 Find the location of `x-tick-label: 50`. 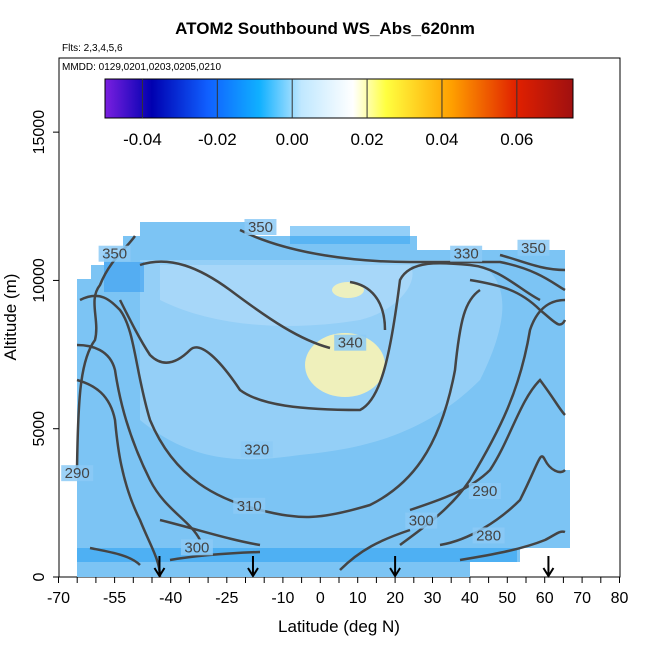

x-tick-label: 50 is located at coordinates (507, 598).